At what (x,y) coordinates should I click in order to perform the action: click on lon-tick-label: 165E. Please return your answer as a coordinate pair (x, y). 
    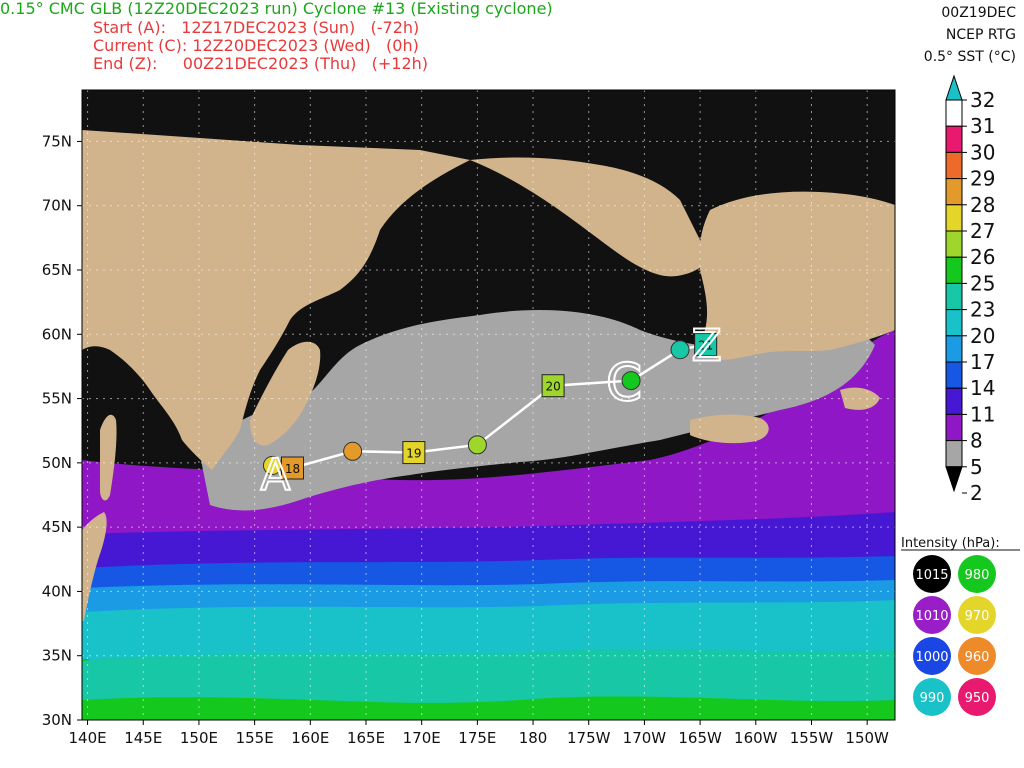
    Looking at the image, I should click on (366, 738).